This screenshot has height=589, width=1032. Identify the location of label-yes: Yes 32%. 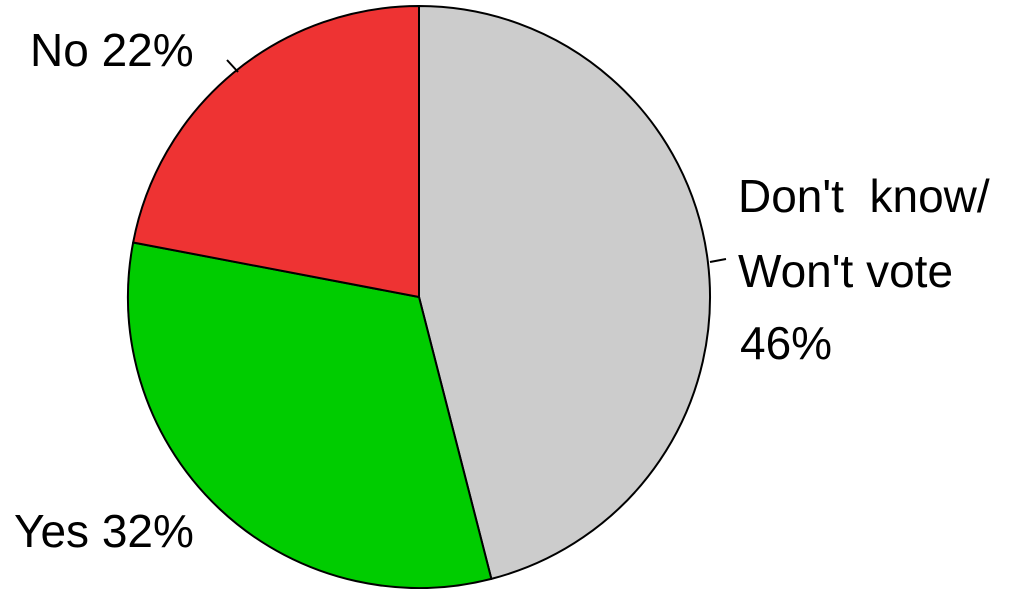
(104, 531).